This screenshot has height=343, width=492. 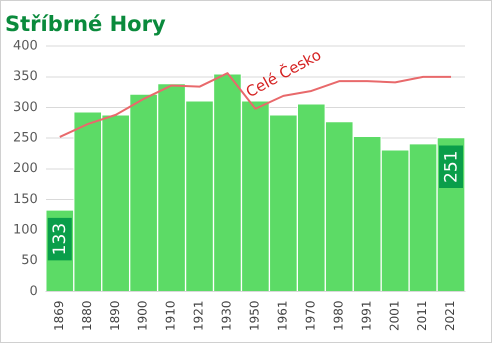 I want to click on x-tick-label: 2021, so click(x=450, y=316).